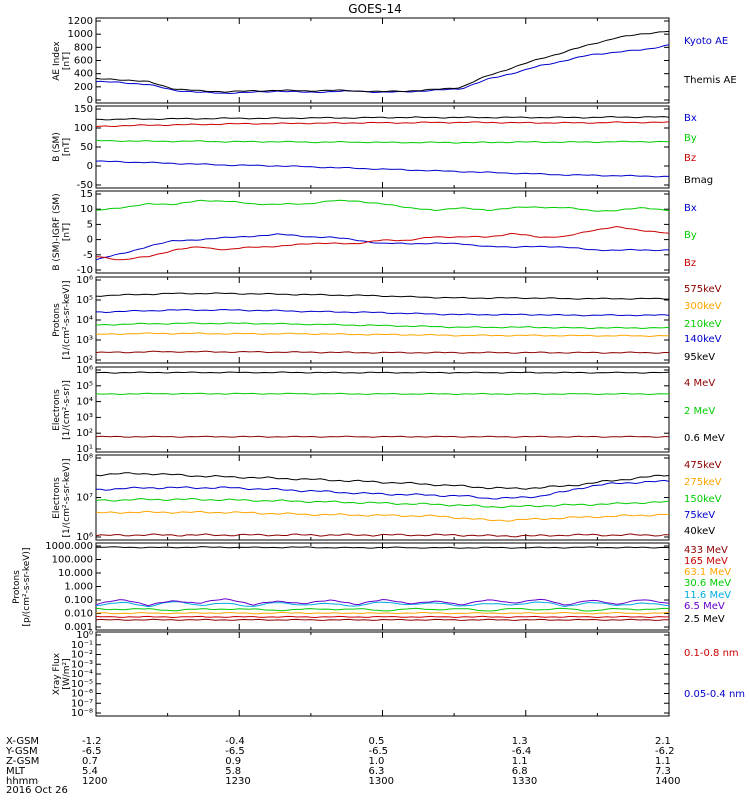 This screenshot has height=800, width=750. Describe the element at coordinates (706, 41) in the screenshot. I see `legend-entry: Kyoto AE` at that location.